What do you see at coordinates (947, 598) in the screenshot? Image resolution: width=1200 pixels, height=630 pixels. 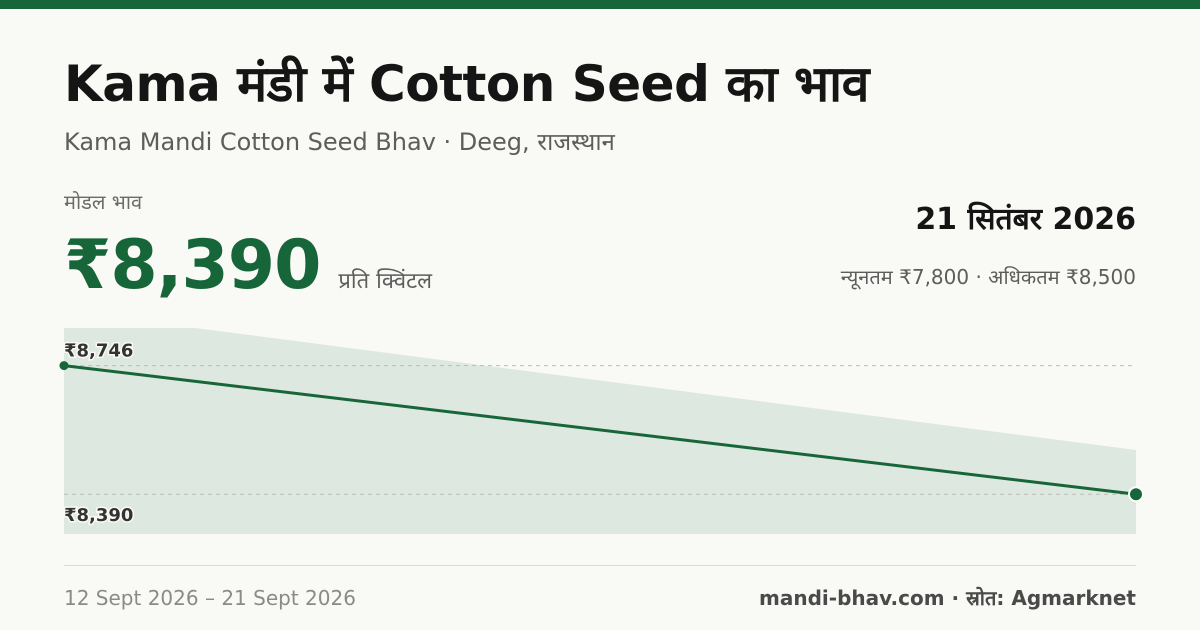 I see `footer-source: mandi-bhav.com · स्रोत: Agmarknet` at bounding box center [947, 598].